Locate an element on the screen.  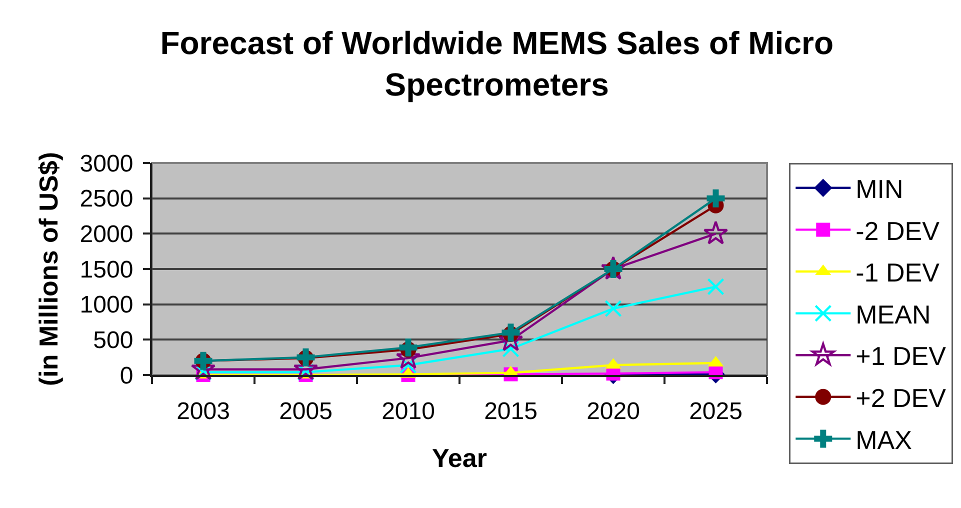
legend-label: +1 DEV is located at coordinates (901, 356).